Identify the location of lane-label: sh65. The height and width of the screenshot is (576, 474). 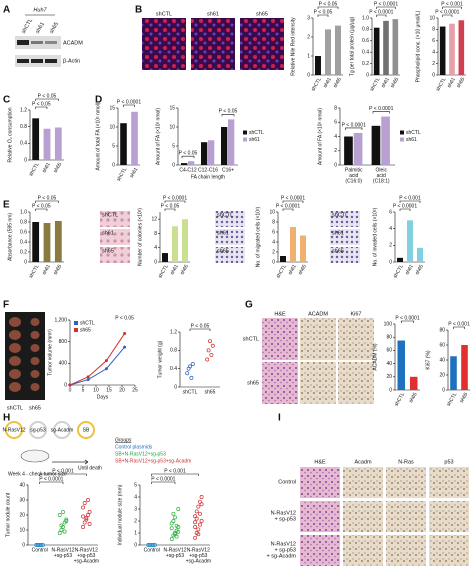
(54, 27).